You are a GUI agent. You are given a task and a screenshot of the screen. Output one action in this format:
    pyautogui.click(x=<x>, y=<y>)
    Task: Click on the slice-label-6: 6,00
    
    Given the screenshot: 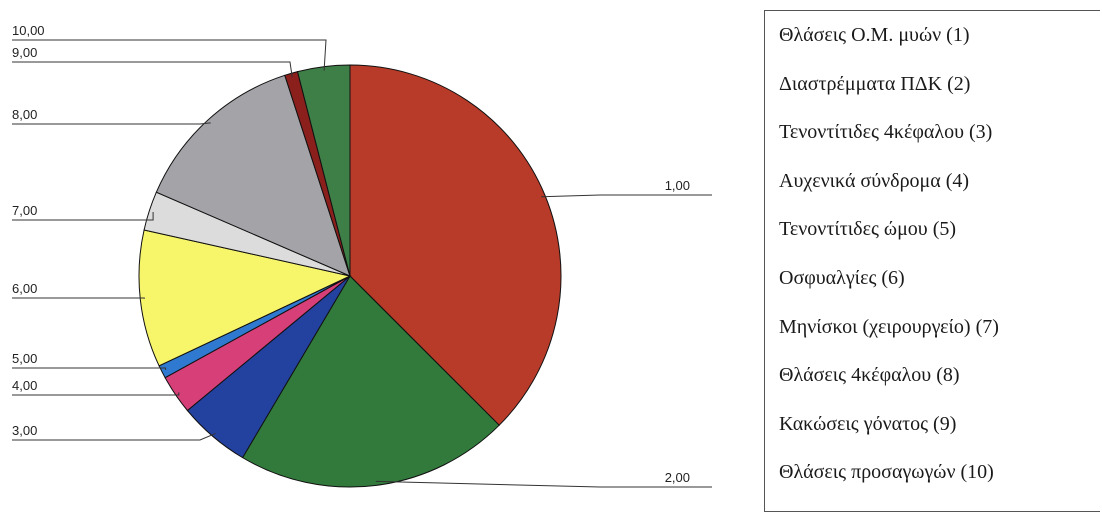 What is the action you would take?
    pyautogui.click(x=24, y=288)
    